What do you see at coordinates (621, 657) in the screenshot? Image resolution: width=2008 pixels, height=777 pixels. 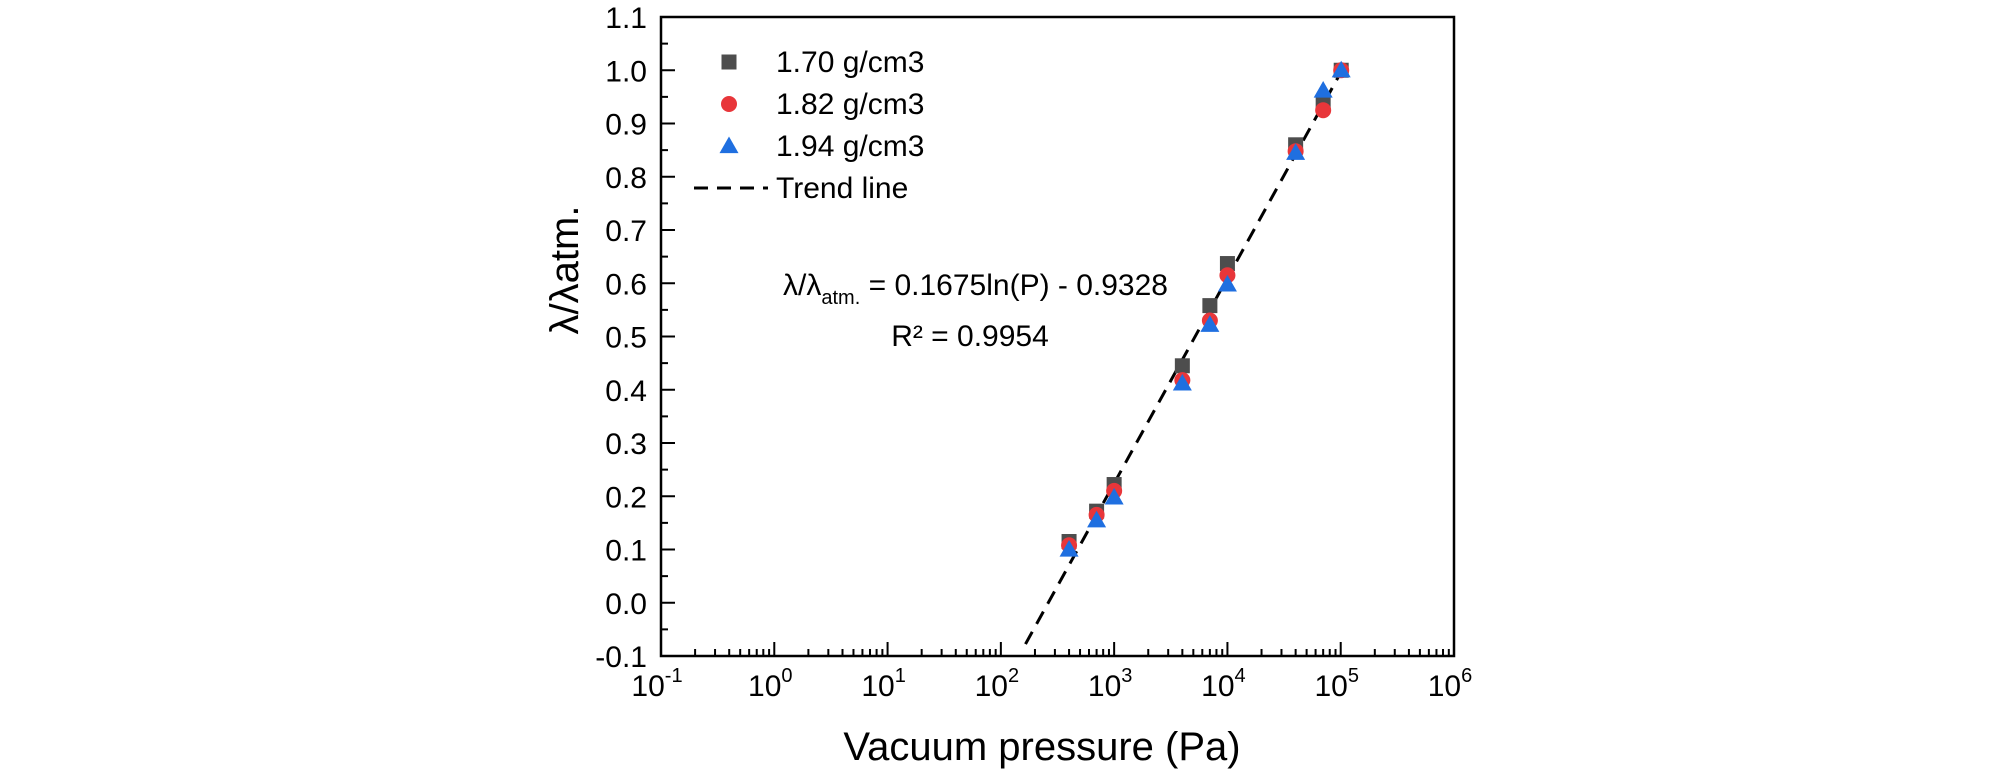 I see `y-tick-label: -0.1` at bounding box center [621, 657].